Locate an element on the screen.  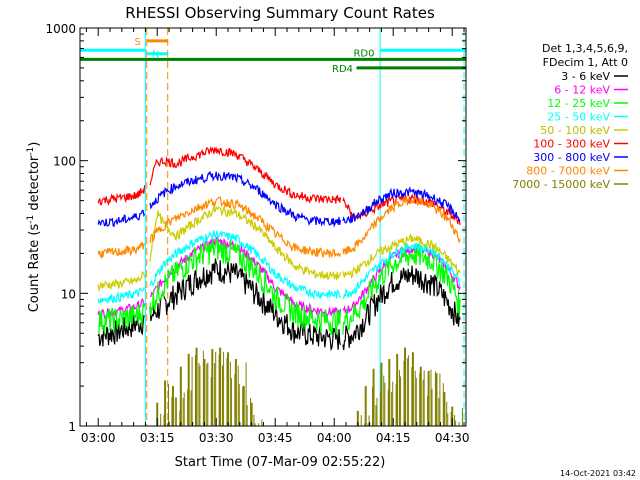
legend-label-6: 100 - 300 keV is located at coordinates (571, 144).